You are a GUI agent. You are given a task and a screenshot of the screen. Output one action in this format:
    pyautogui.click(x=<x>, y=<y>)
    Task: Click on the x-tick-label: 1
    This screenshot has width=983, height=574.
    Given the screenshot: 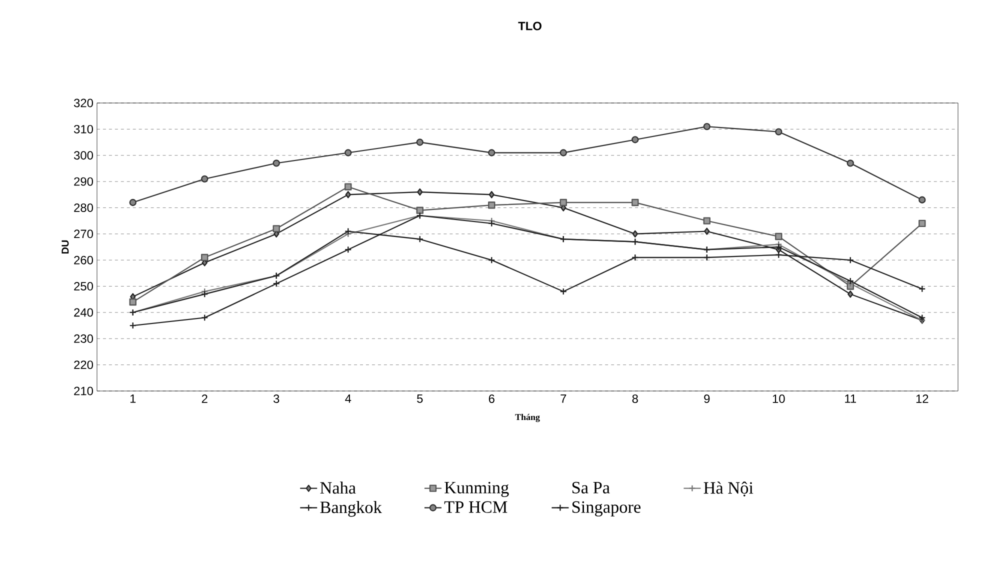 What is the action you would take?
    pyautogui.click(x=133, y=398)
    